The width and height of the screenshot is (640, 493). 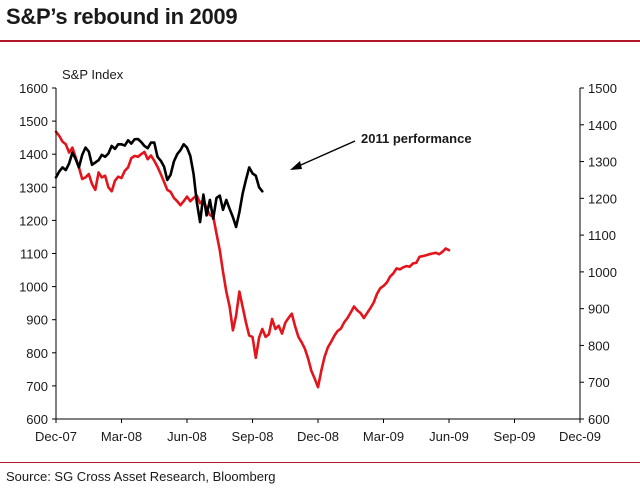 What do you see at coordinates (602, 162) in the screenshot?
I see `right-tick-label: 1300` at bounding box center [602, 162].